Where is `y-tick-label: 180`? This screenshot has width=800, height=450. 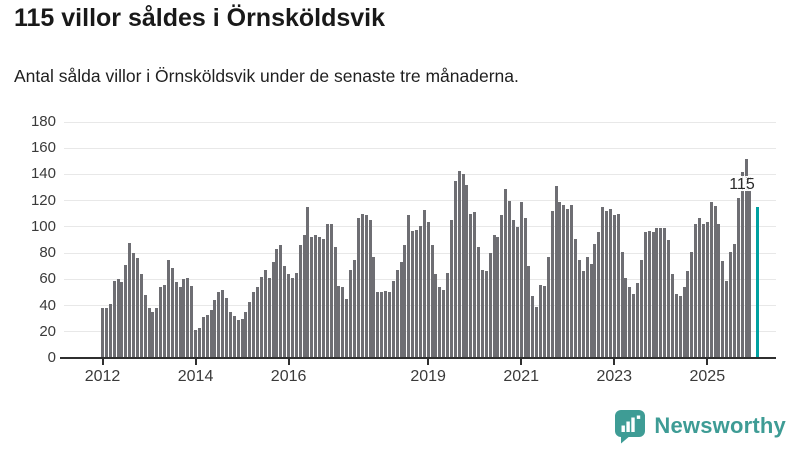 y-tick-label: 180 is located at coordinates (43, 121).